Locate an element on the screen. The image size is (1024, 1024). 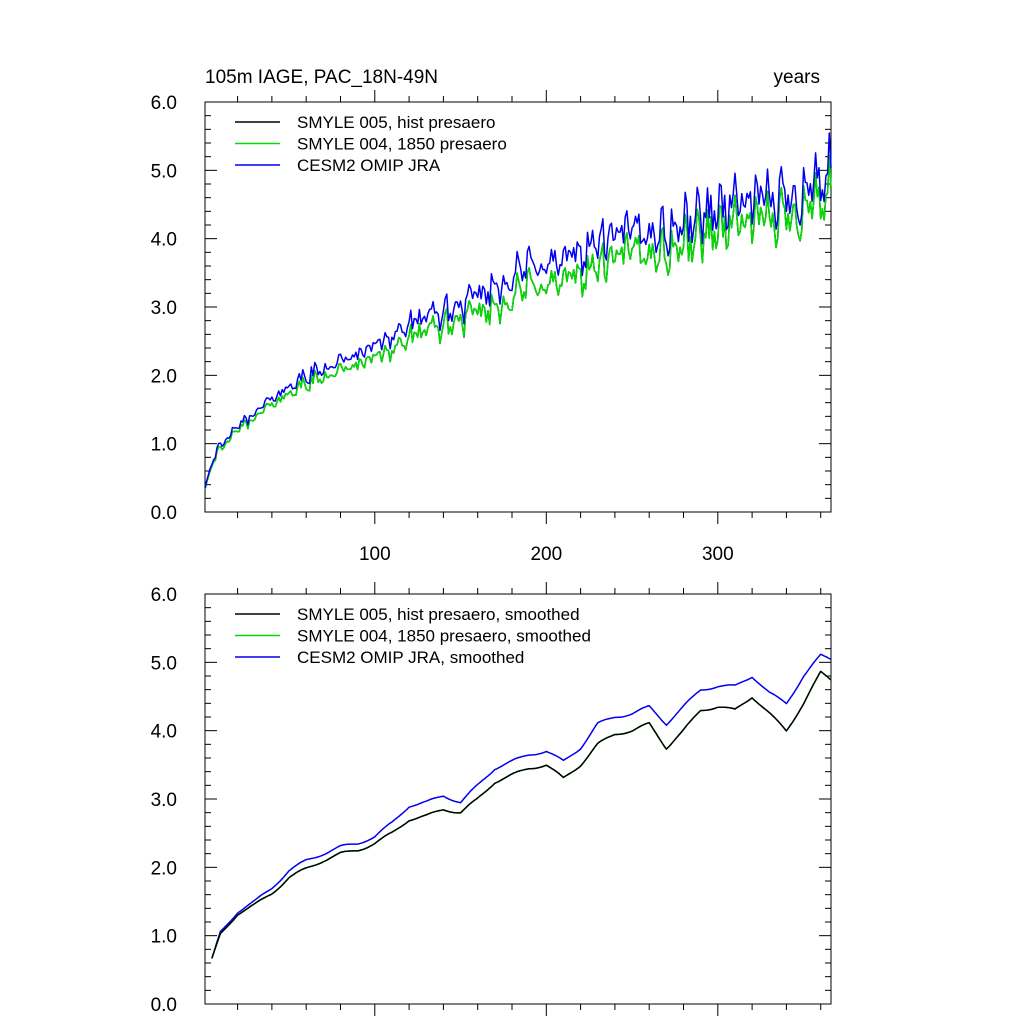
legend-label-omip: CESM2 OMIP JRA, smoothed is located at coordinates (410, 657).